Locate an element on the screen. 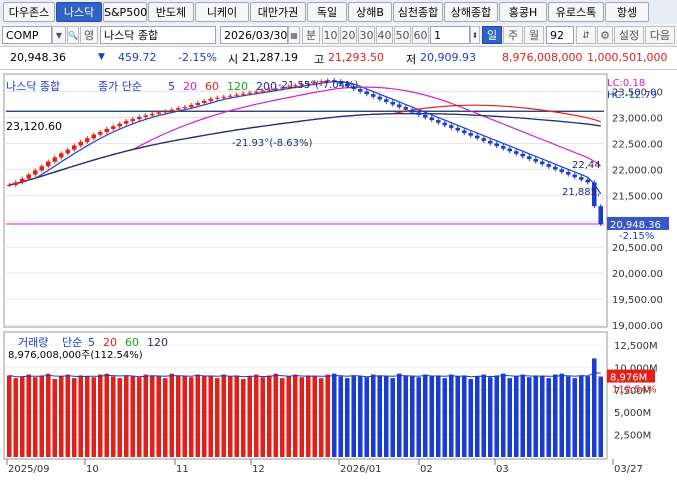 The height and width of the screenshot is (484, 677). tab-7: 상해B is located at coordinates (370, 12).